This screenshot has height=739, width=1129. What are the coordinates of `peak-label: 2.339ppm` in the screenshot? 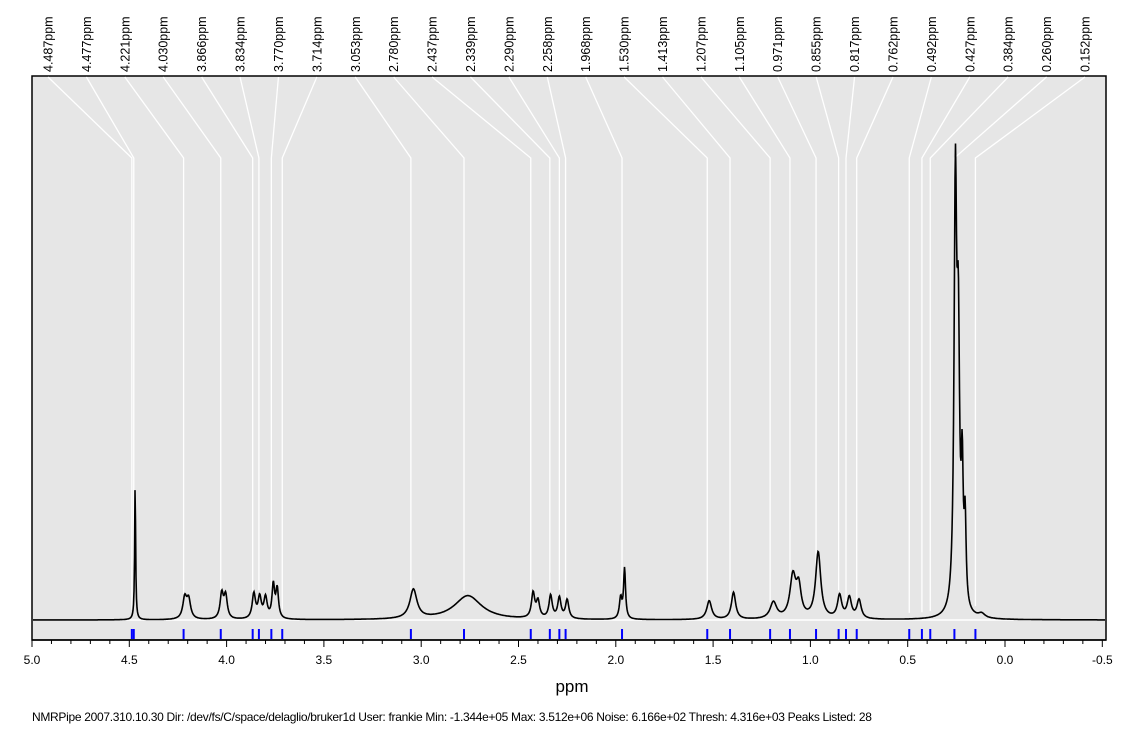 It's located at (471, 44).